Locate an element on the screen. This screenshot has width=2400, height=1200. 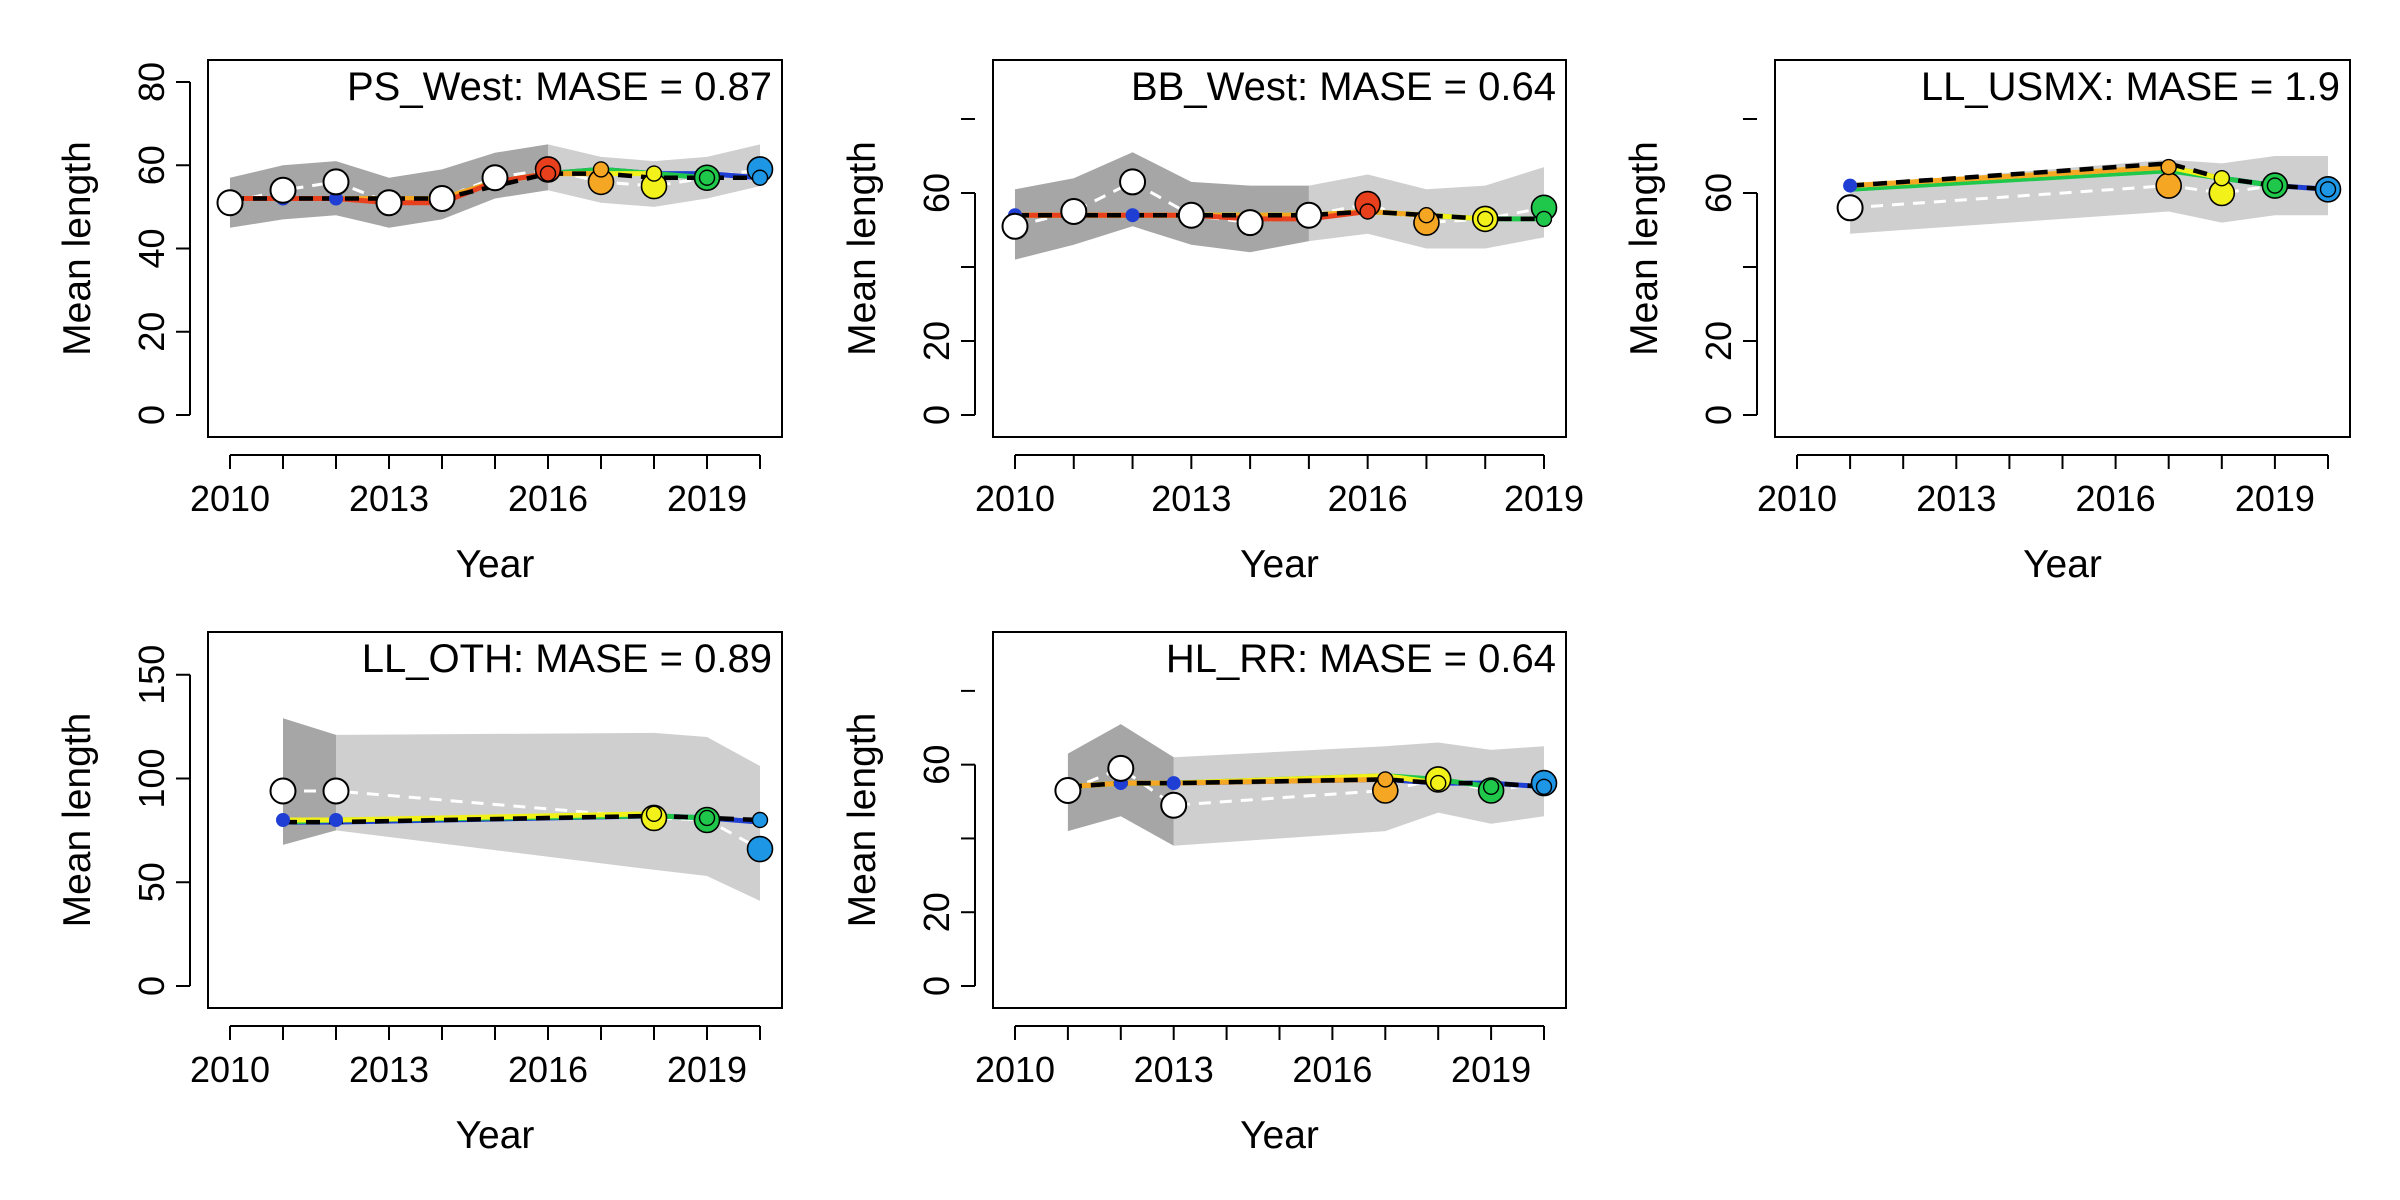
panel-title: BB_West: MASE = 0.64 is located at coordinates (1343, 87).